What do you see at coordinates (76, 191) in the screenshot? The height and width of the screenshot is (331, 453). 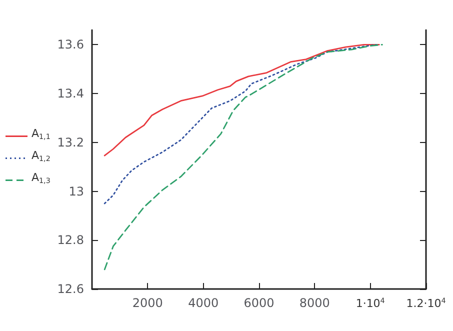 I see `y-tick-label: 13` at bounding box center [76, 191].